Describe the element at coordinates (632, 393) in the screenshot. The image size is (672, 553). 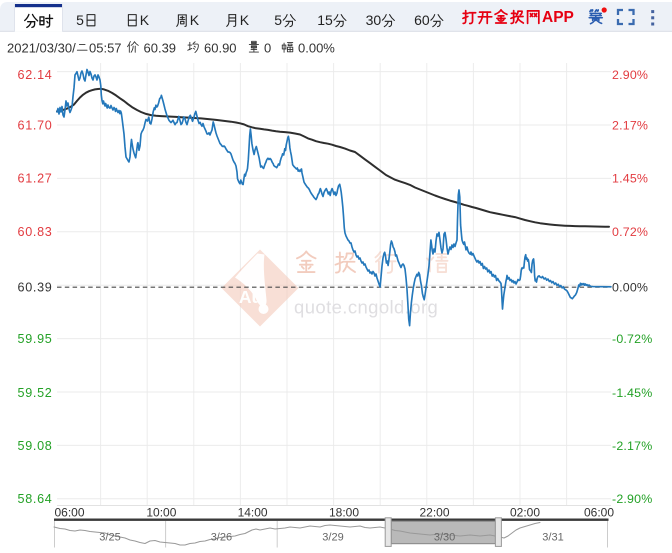
I see `svg-text: -1.45%` at that location.